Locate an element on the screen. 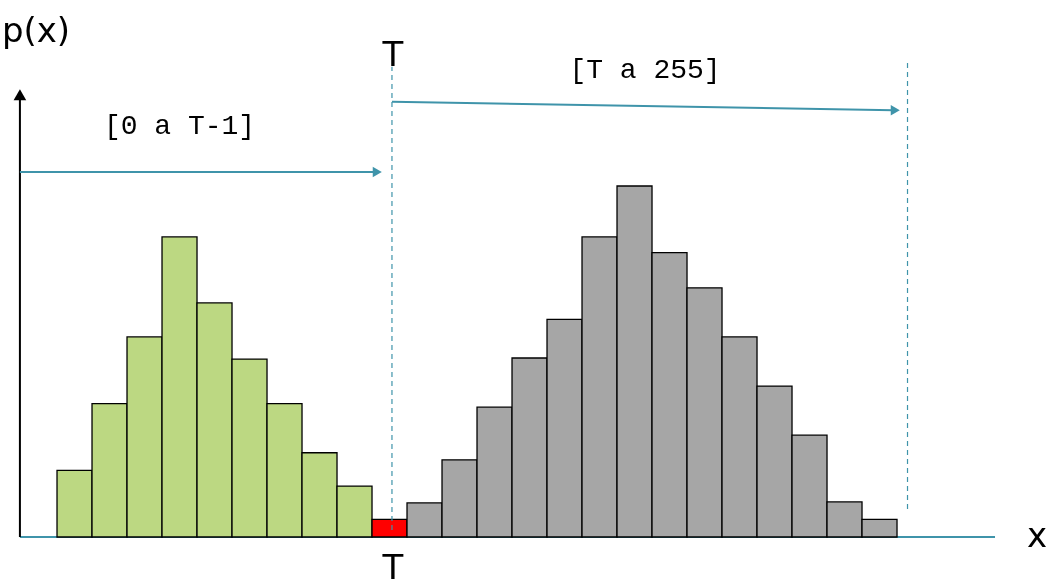 Image resolution: width=1064 pixels, height=580 pixels. x-axis-title: x is located at coordinates (1037, 535).